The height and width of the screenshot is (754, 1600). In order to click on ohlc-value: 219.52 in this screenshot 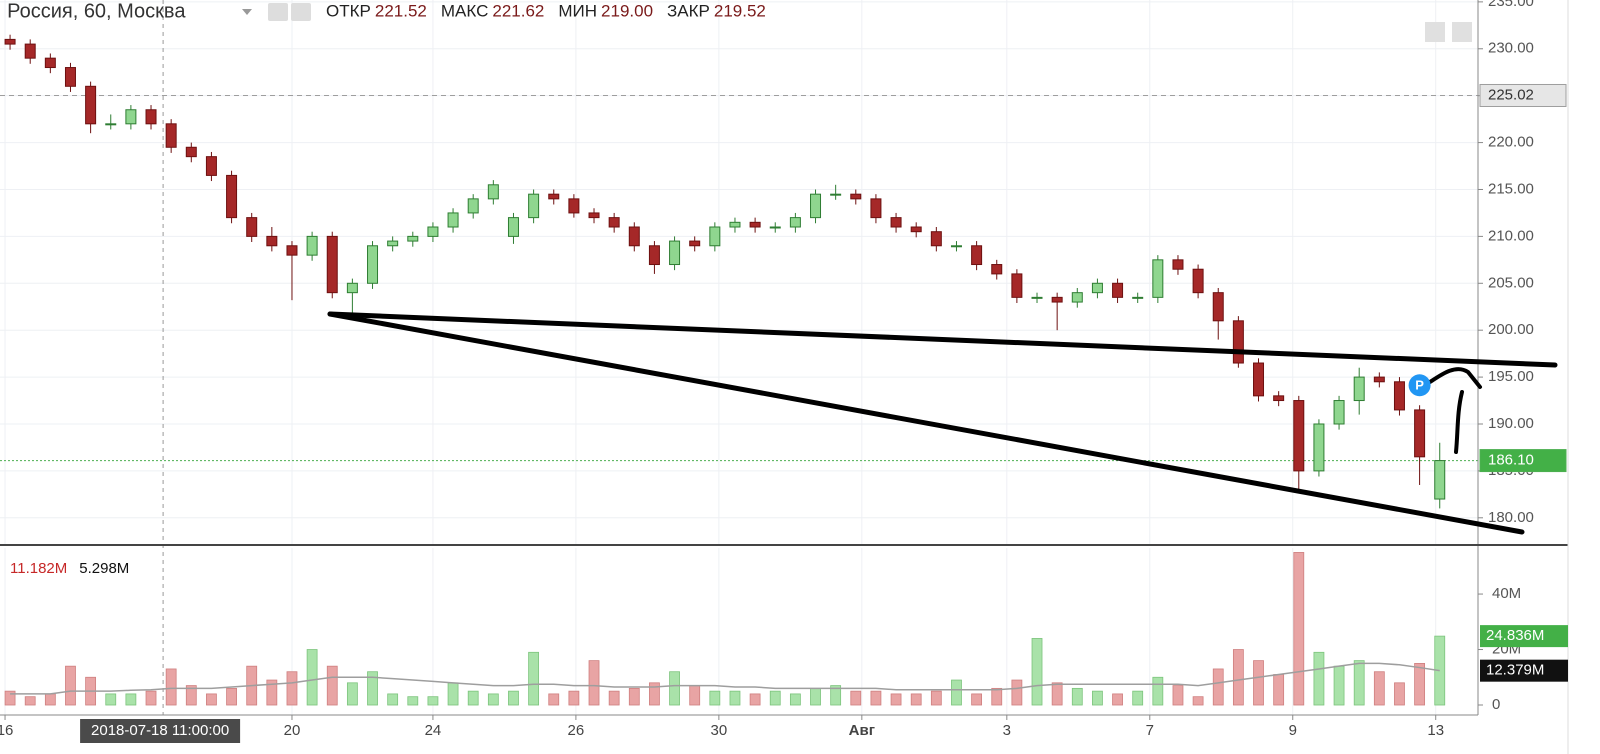, I will do `click(740, 10)`.